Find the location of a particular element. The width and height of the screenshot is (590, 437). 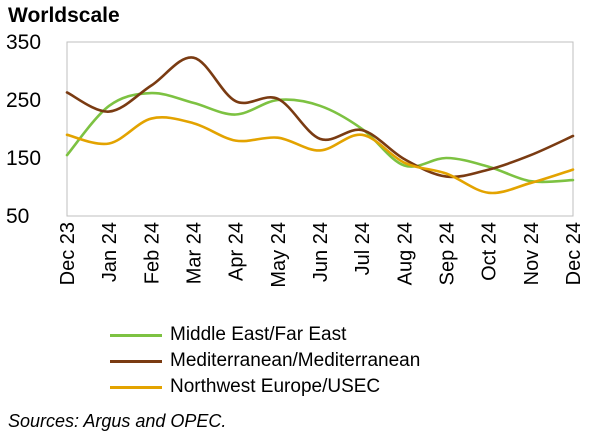

y-tick-label: 50 is located at coordinates (17, 216).